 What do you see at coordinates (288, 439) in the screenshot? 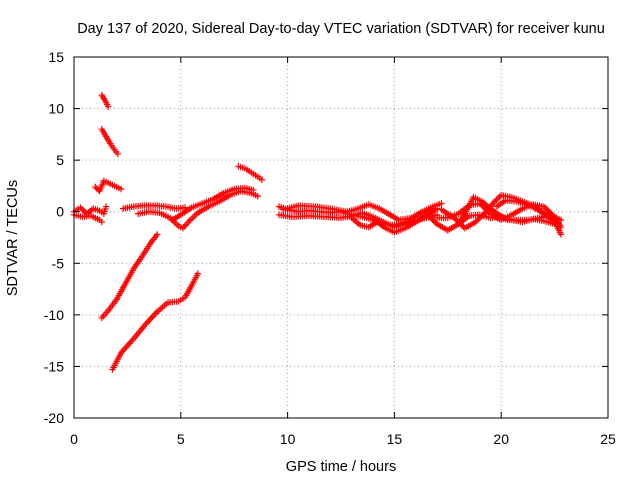
I see `x-tick-label: 10` at bounding box center [288, 439].